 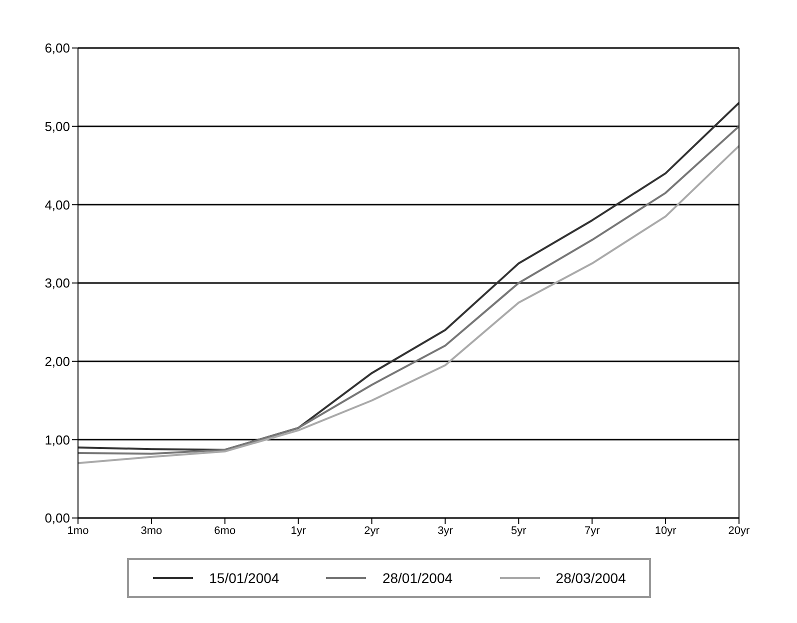 I want to click on x-tick-label: 2yr, so click(x=372, y=530).